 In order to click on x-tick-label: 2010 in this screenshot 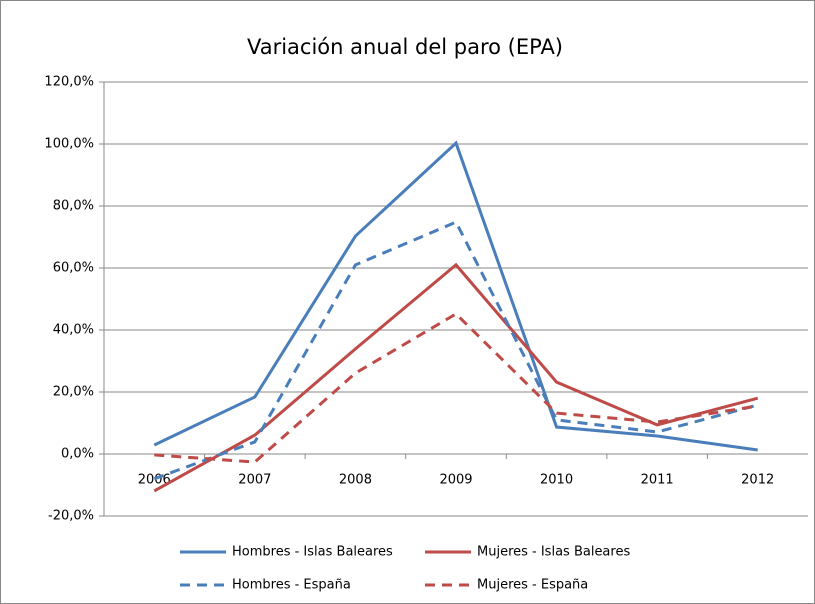, I will do `click(556, 480)`.